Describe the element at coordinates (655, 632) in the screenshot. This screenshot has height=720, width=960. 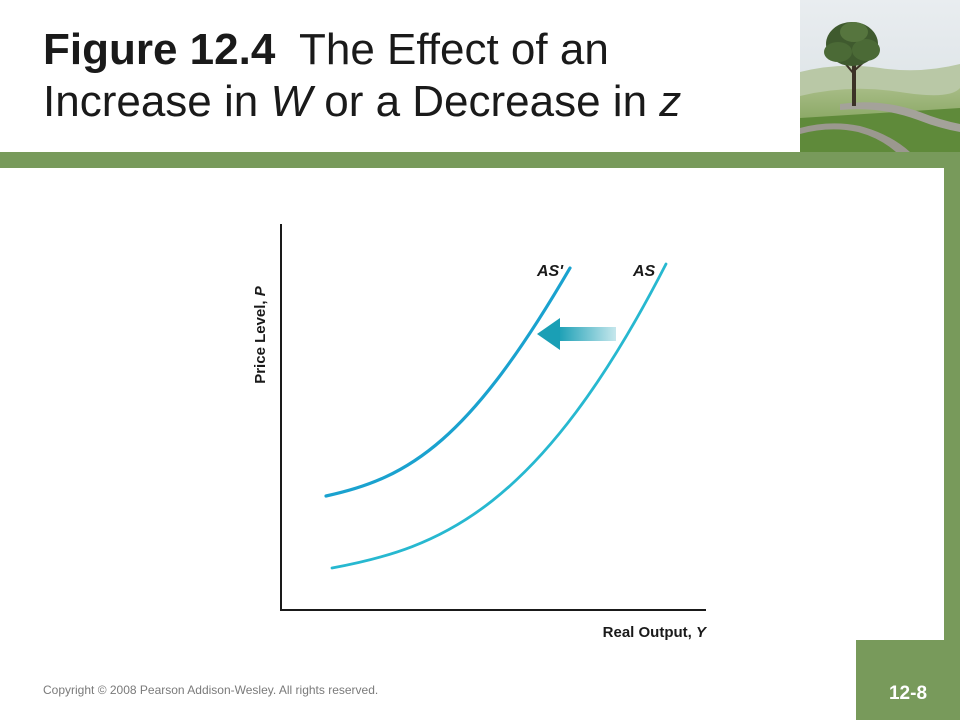
I see `x-axis-label: Real Output, Y` at that location.